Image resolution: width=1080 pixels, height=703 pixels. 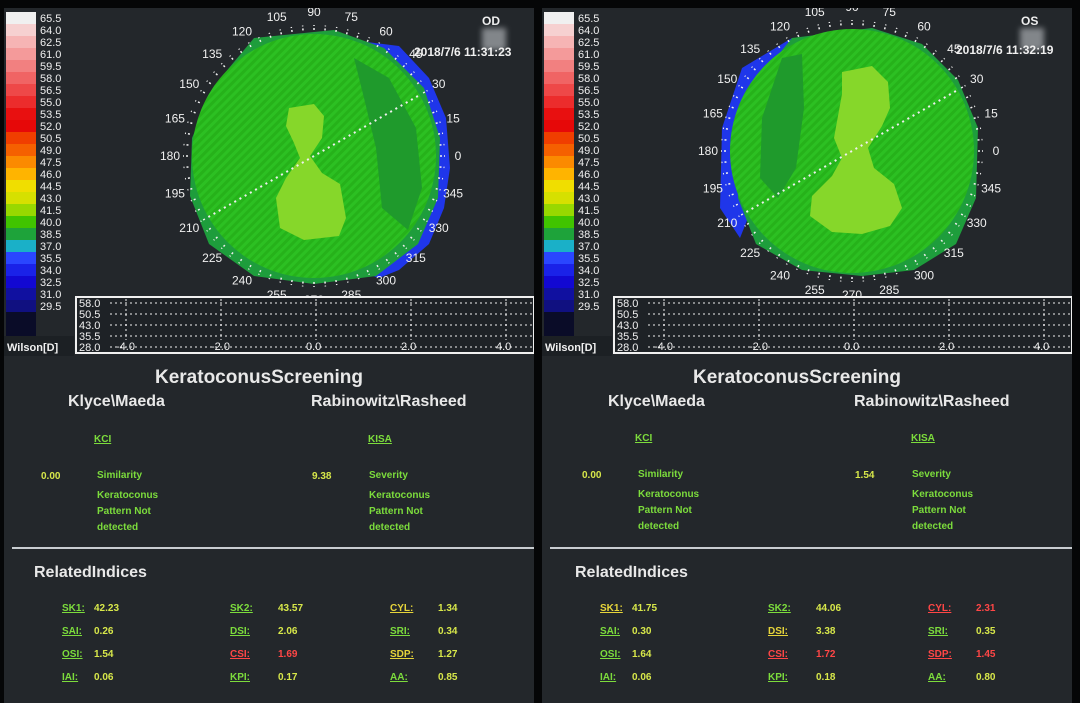 I want to click on profile-x-label: 2.0, so click(x=408, y=347).